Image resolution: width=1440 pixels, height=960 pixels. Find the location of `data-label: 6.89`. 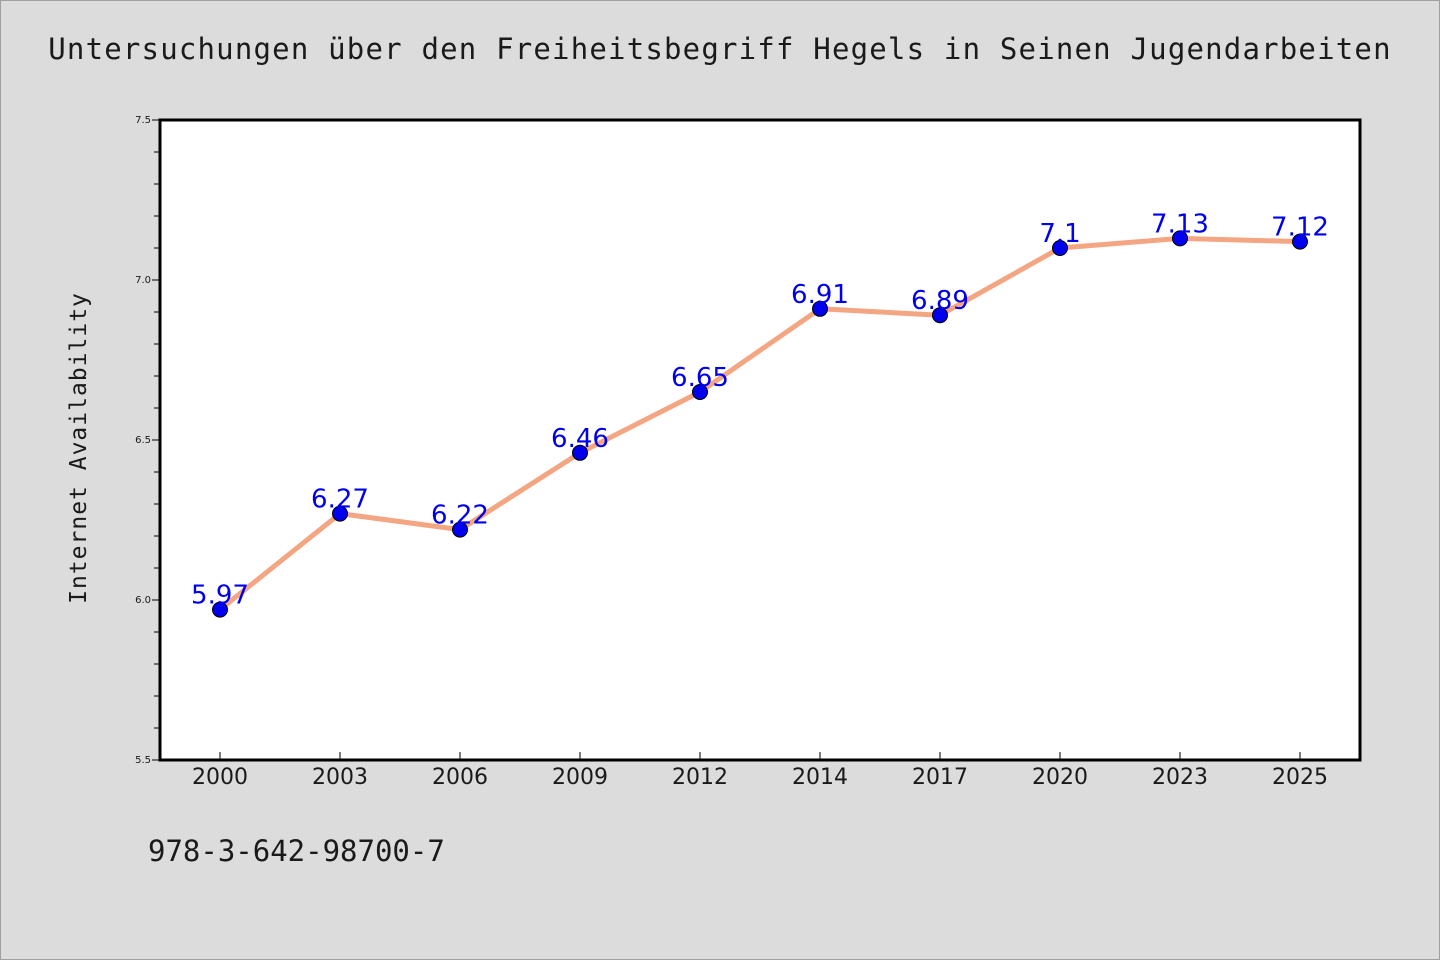

data-label: 6.89 is located at coordinates (940, 301).